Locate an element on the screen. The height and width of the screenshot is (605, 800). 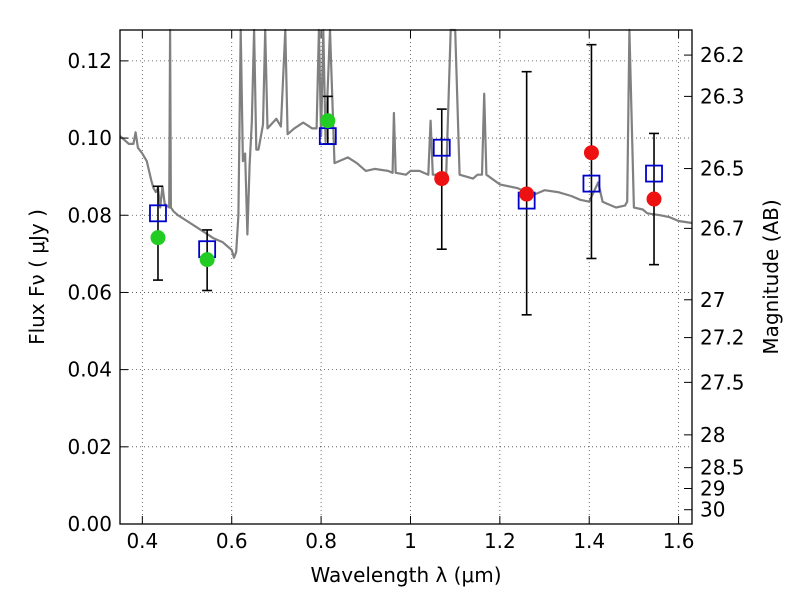
x-axis-label: Wavelength λ (μm) is located at coordinates (405, 575).